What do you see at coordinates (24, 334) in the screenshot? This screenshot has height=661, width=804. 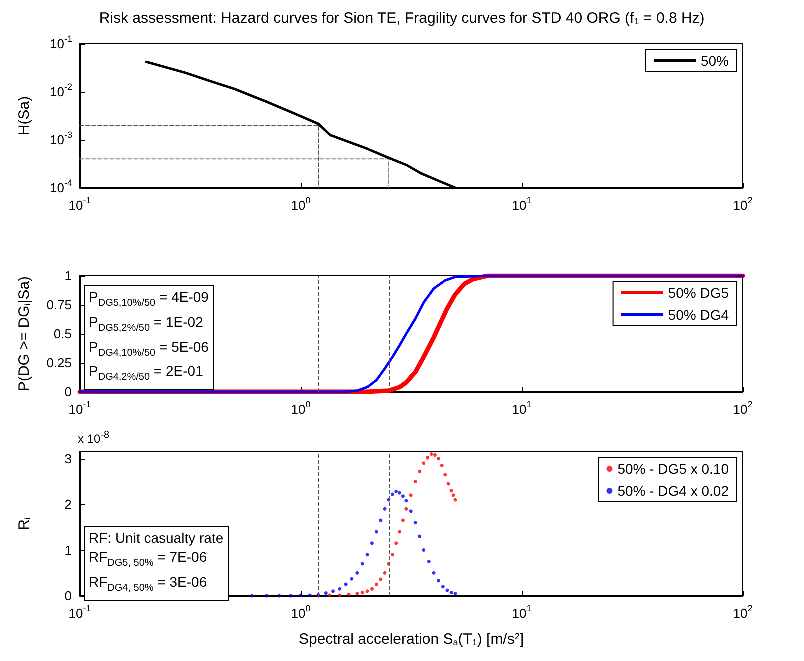 I see `y-axis-title: P(DG >= DGi|Sa)` at bounding box center [24, 334].